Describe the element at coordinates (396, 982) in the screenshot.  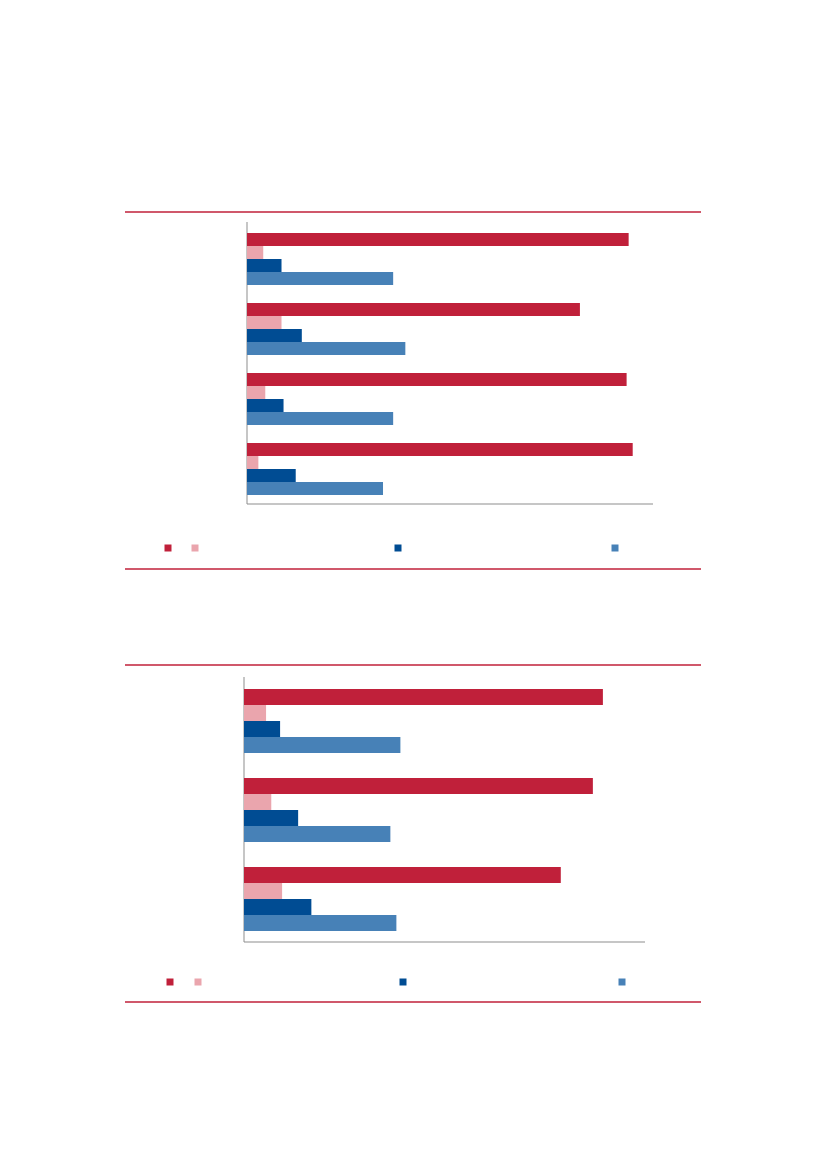
I see `chart-2-legend` at that location.